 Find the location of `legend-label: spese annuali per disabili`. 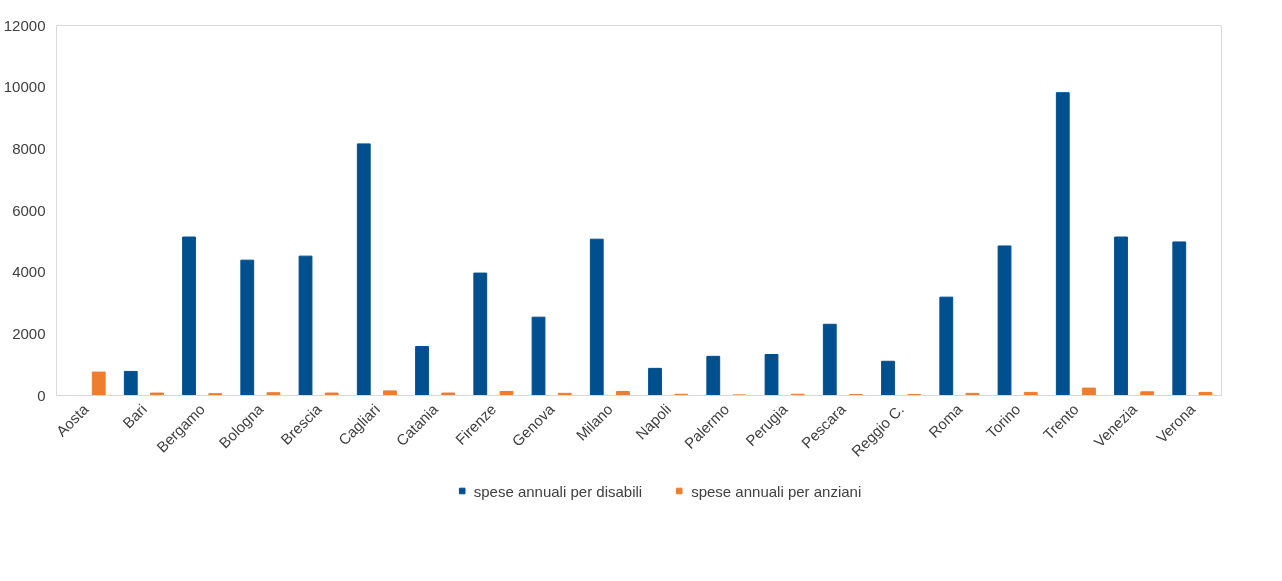

legend-label: spese annuali per disabili is located at coordinates (558, 490).